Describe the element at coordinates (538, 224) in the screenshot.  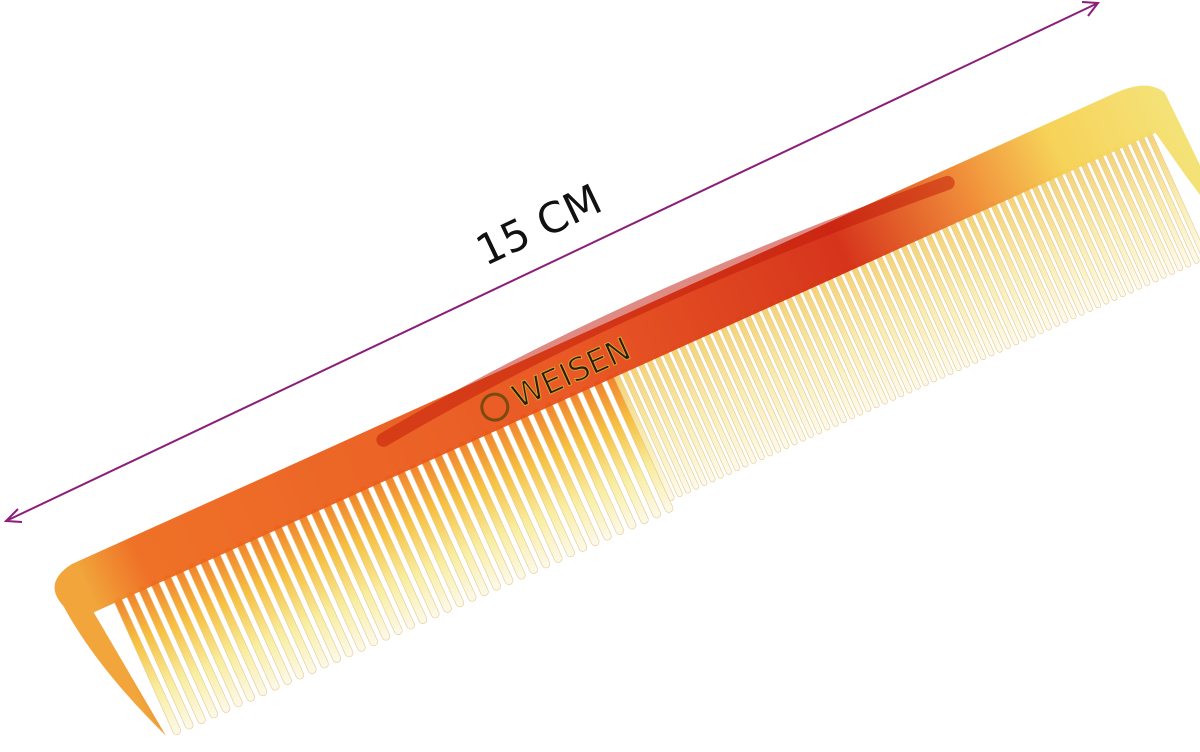
I see `dimension-label: 15 CM` at that location.